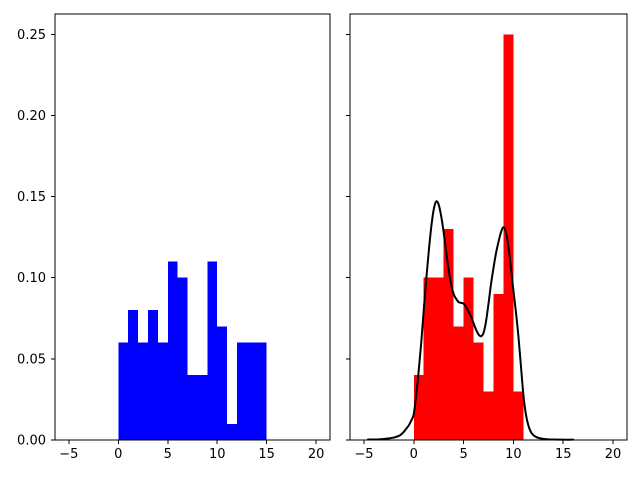  What do you see at coordinates (468, 237) in the screenshot?
I see `red-density-histogram-with-kde-bars` at bounding box center [468, 237].